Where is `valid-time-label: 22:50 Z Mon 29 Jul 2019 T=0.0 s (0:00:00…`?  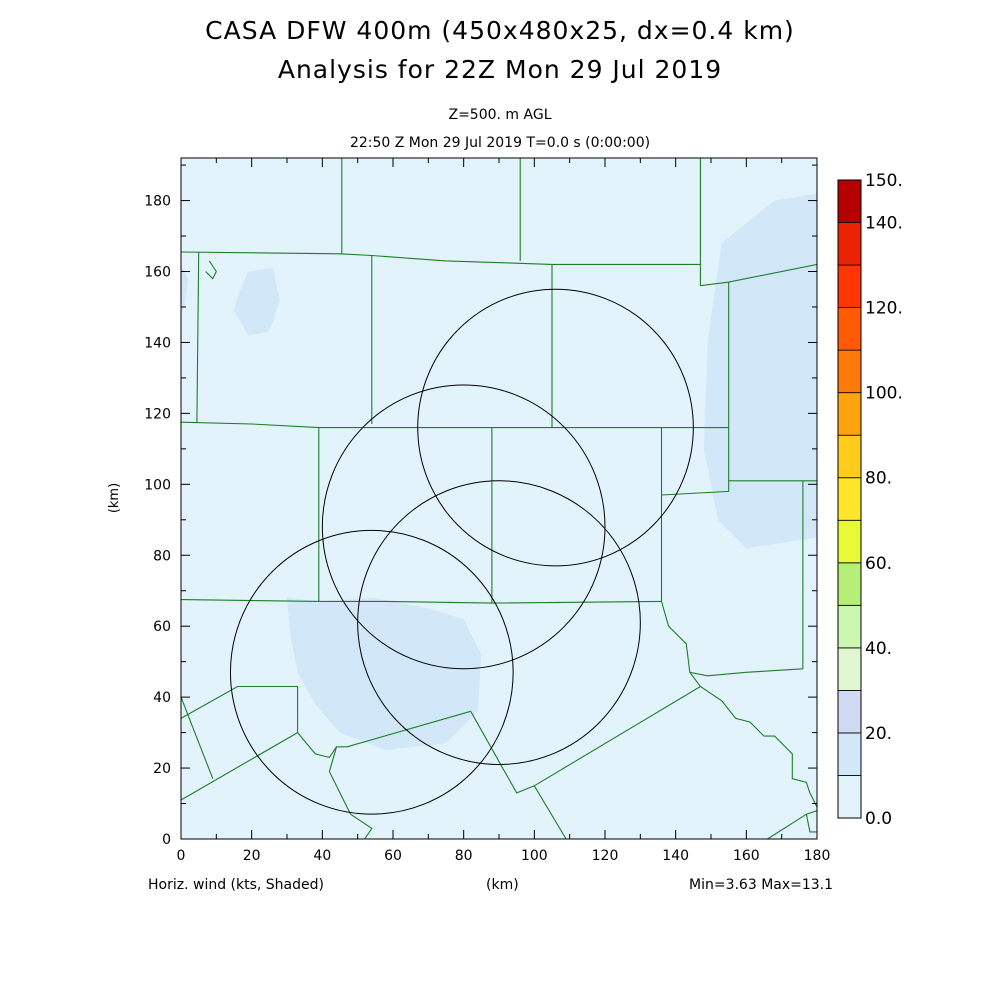 valid-time-label: 22:50 Z Mon 29 Jul 2019 T=0.0 s (0:00:00… is located at coordinates (500, 143).